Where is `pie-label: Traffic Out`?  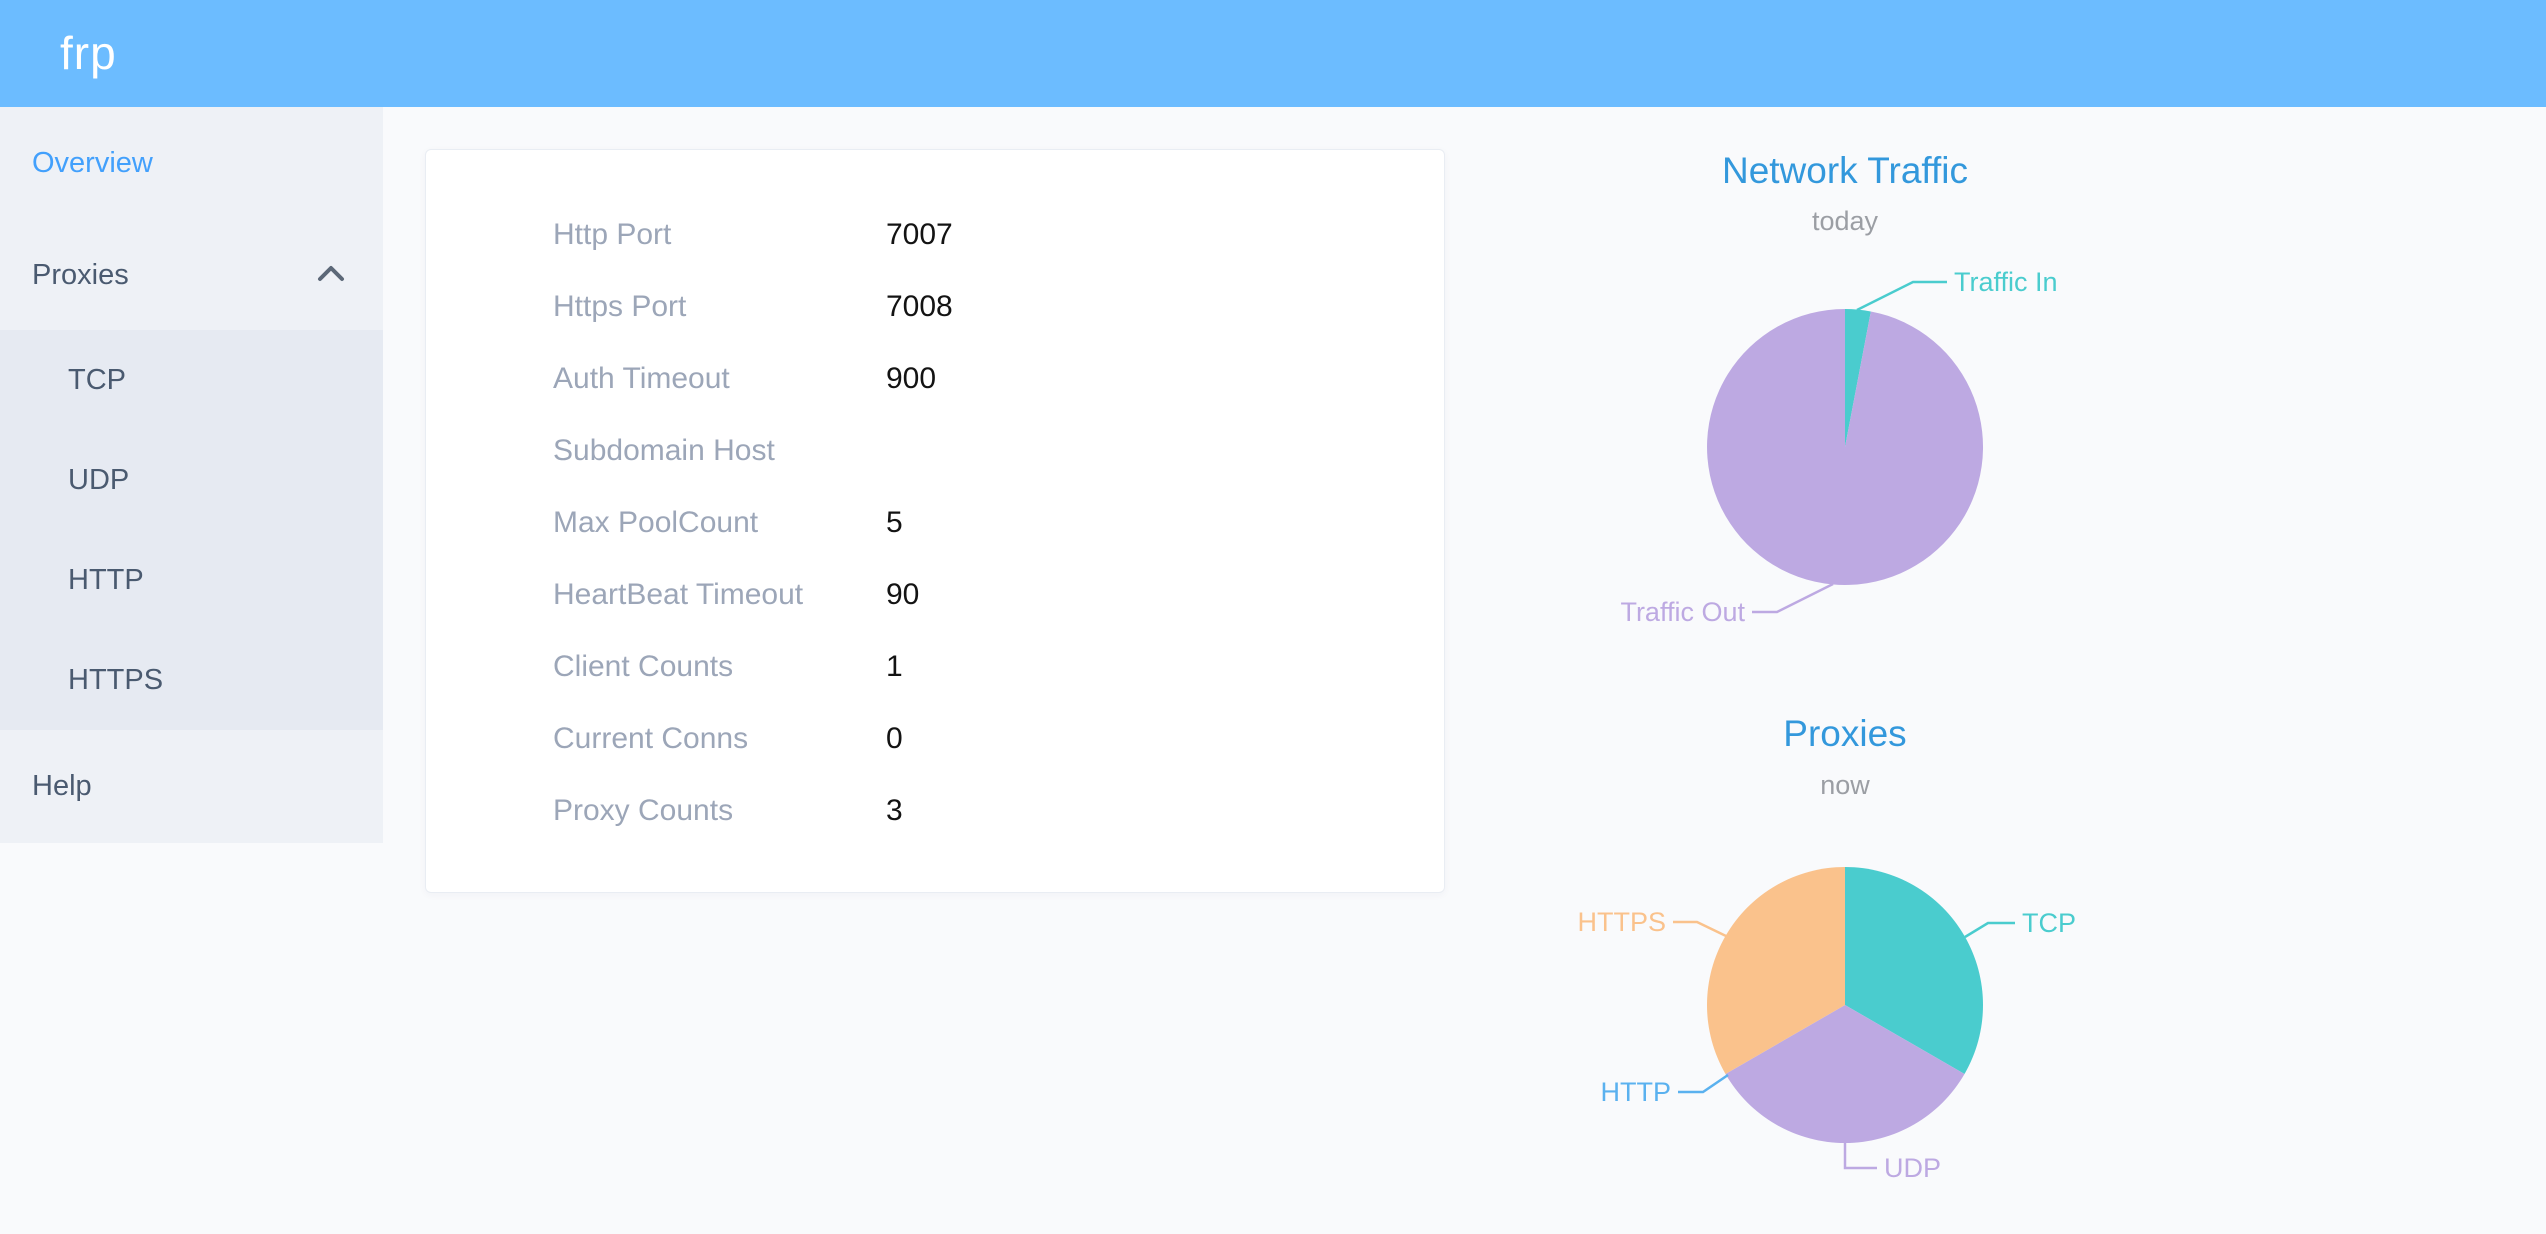
pie-label: Traffic Out is located at coordinates (1682, 612).